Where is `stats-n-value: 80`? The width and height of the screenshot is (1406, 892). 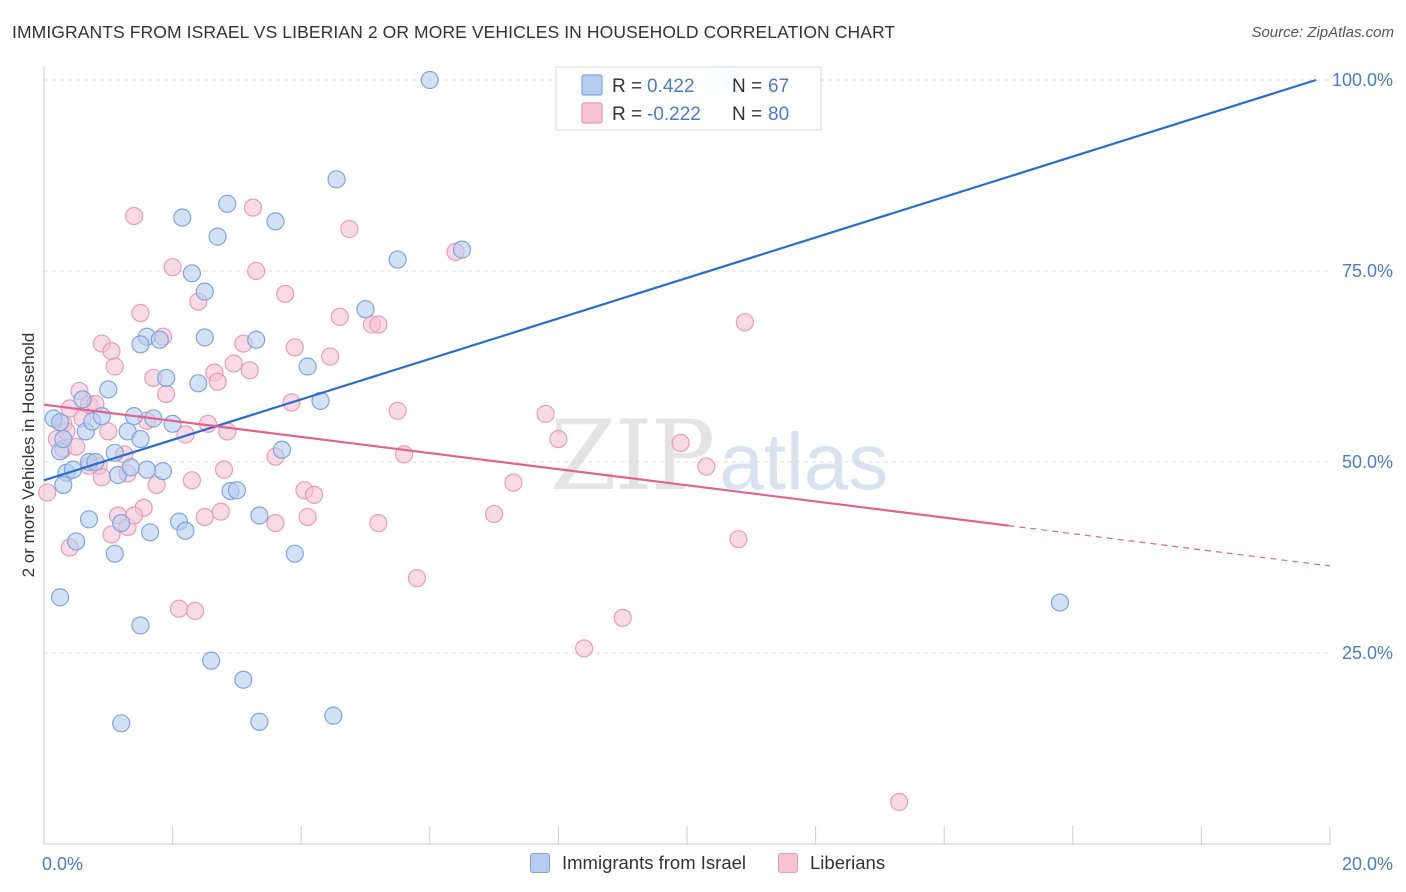 stats-n-value: 80 is located at coordinates (778, 114).